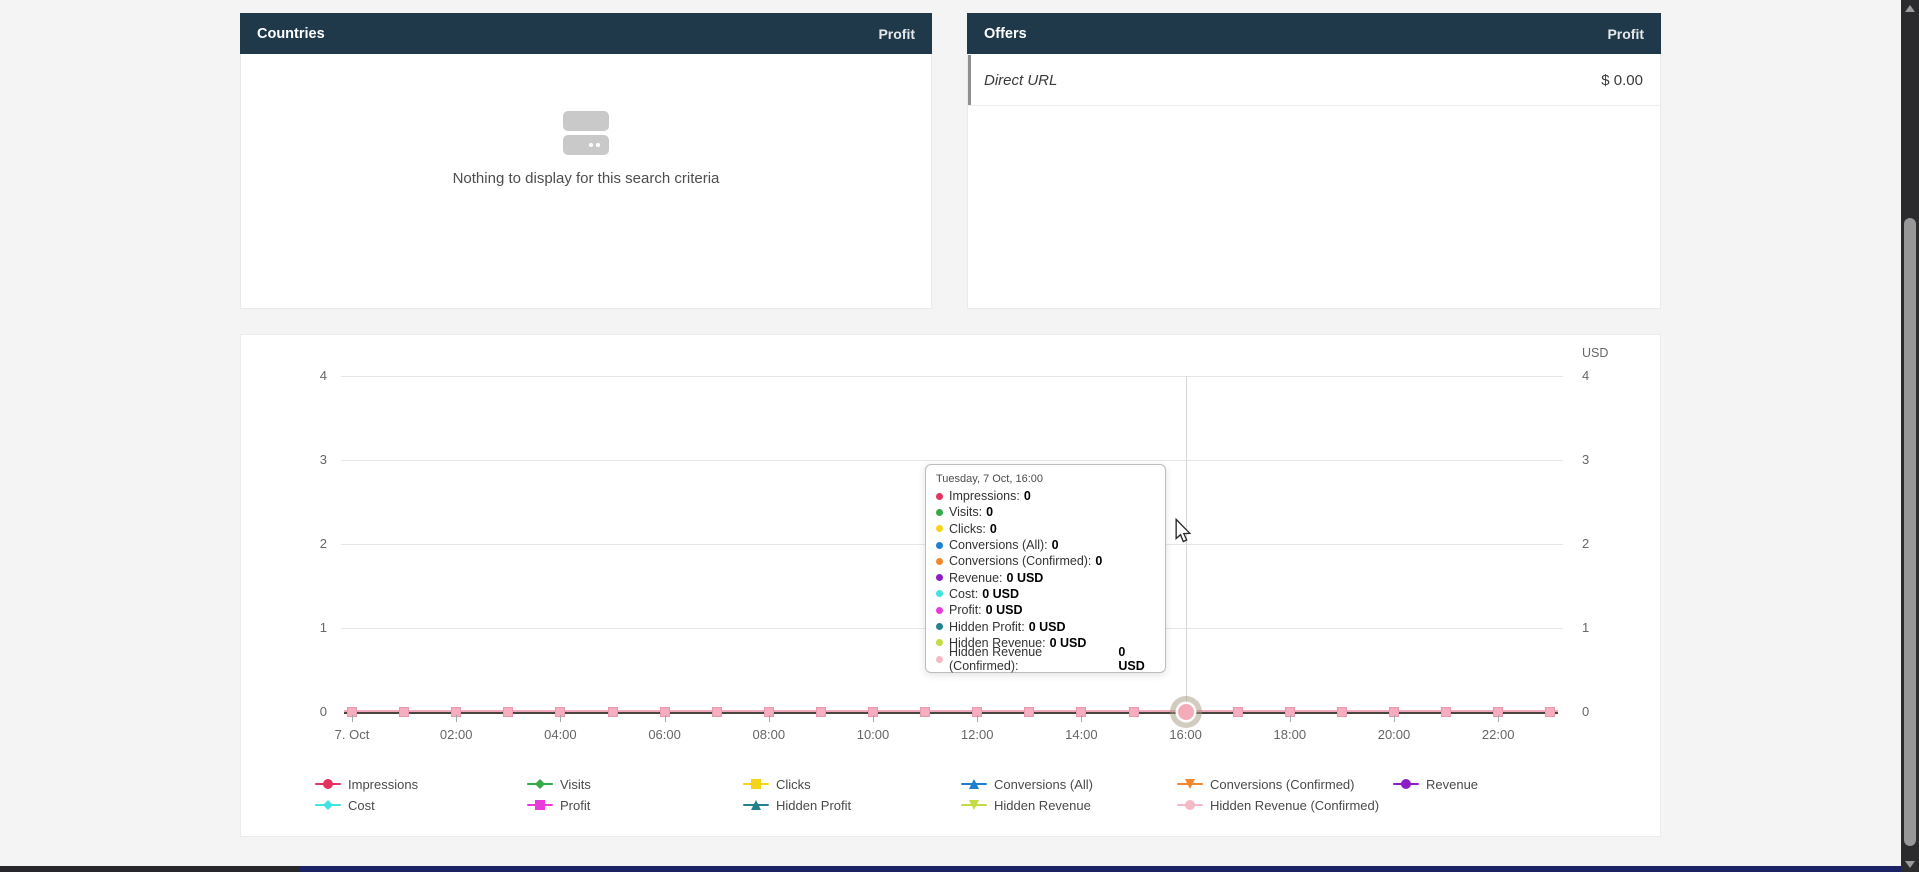  I want to click on legend-item-profit: Profit, so click(558, 805).